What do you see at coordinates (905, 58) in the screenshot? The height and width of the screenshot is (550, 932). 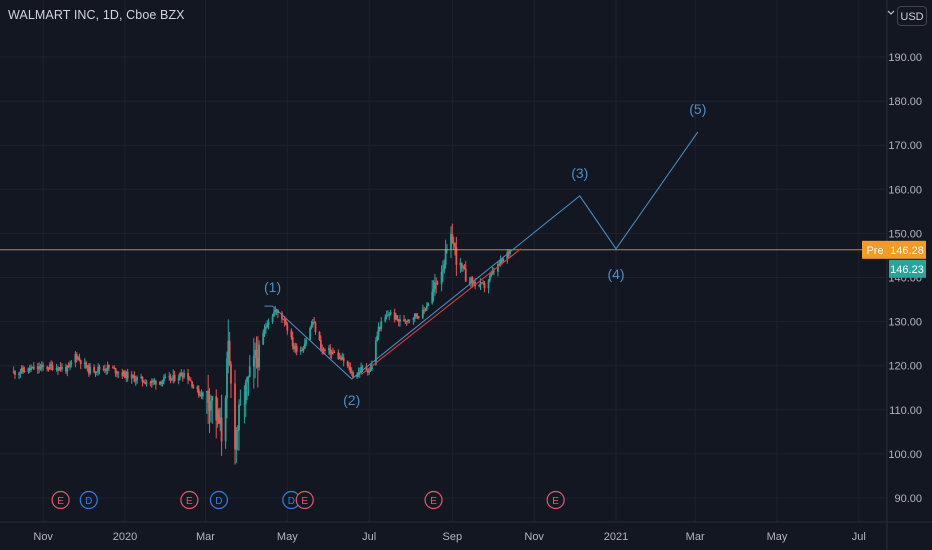 I see `price-tick-label: 190.00` at bounding box center [905, 58].